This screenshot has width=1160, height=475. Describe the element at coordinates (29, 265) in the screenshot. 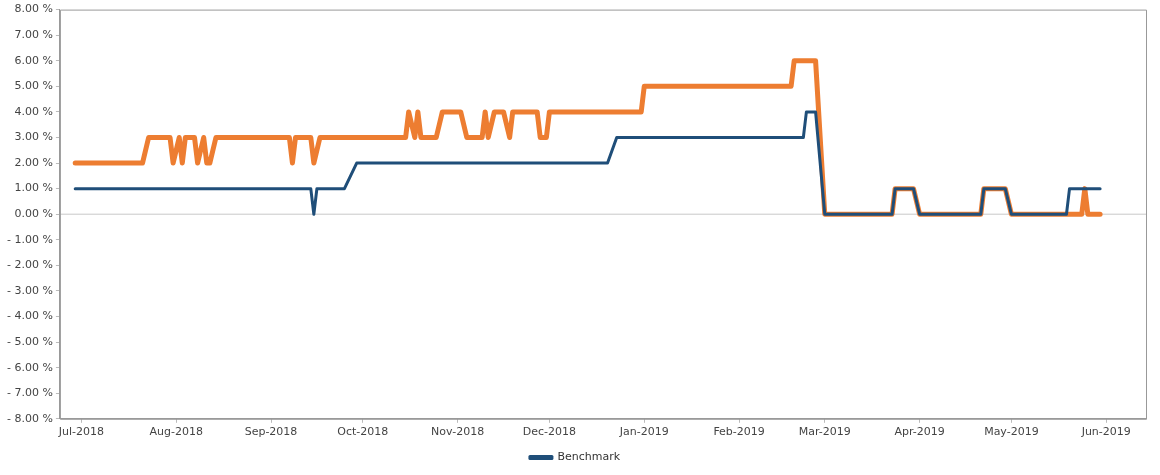

I see `y-tick-label: - 2.00 %` at that location.